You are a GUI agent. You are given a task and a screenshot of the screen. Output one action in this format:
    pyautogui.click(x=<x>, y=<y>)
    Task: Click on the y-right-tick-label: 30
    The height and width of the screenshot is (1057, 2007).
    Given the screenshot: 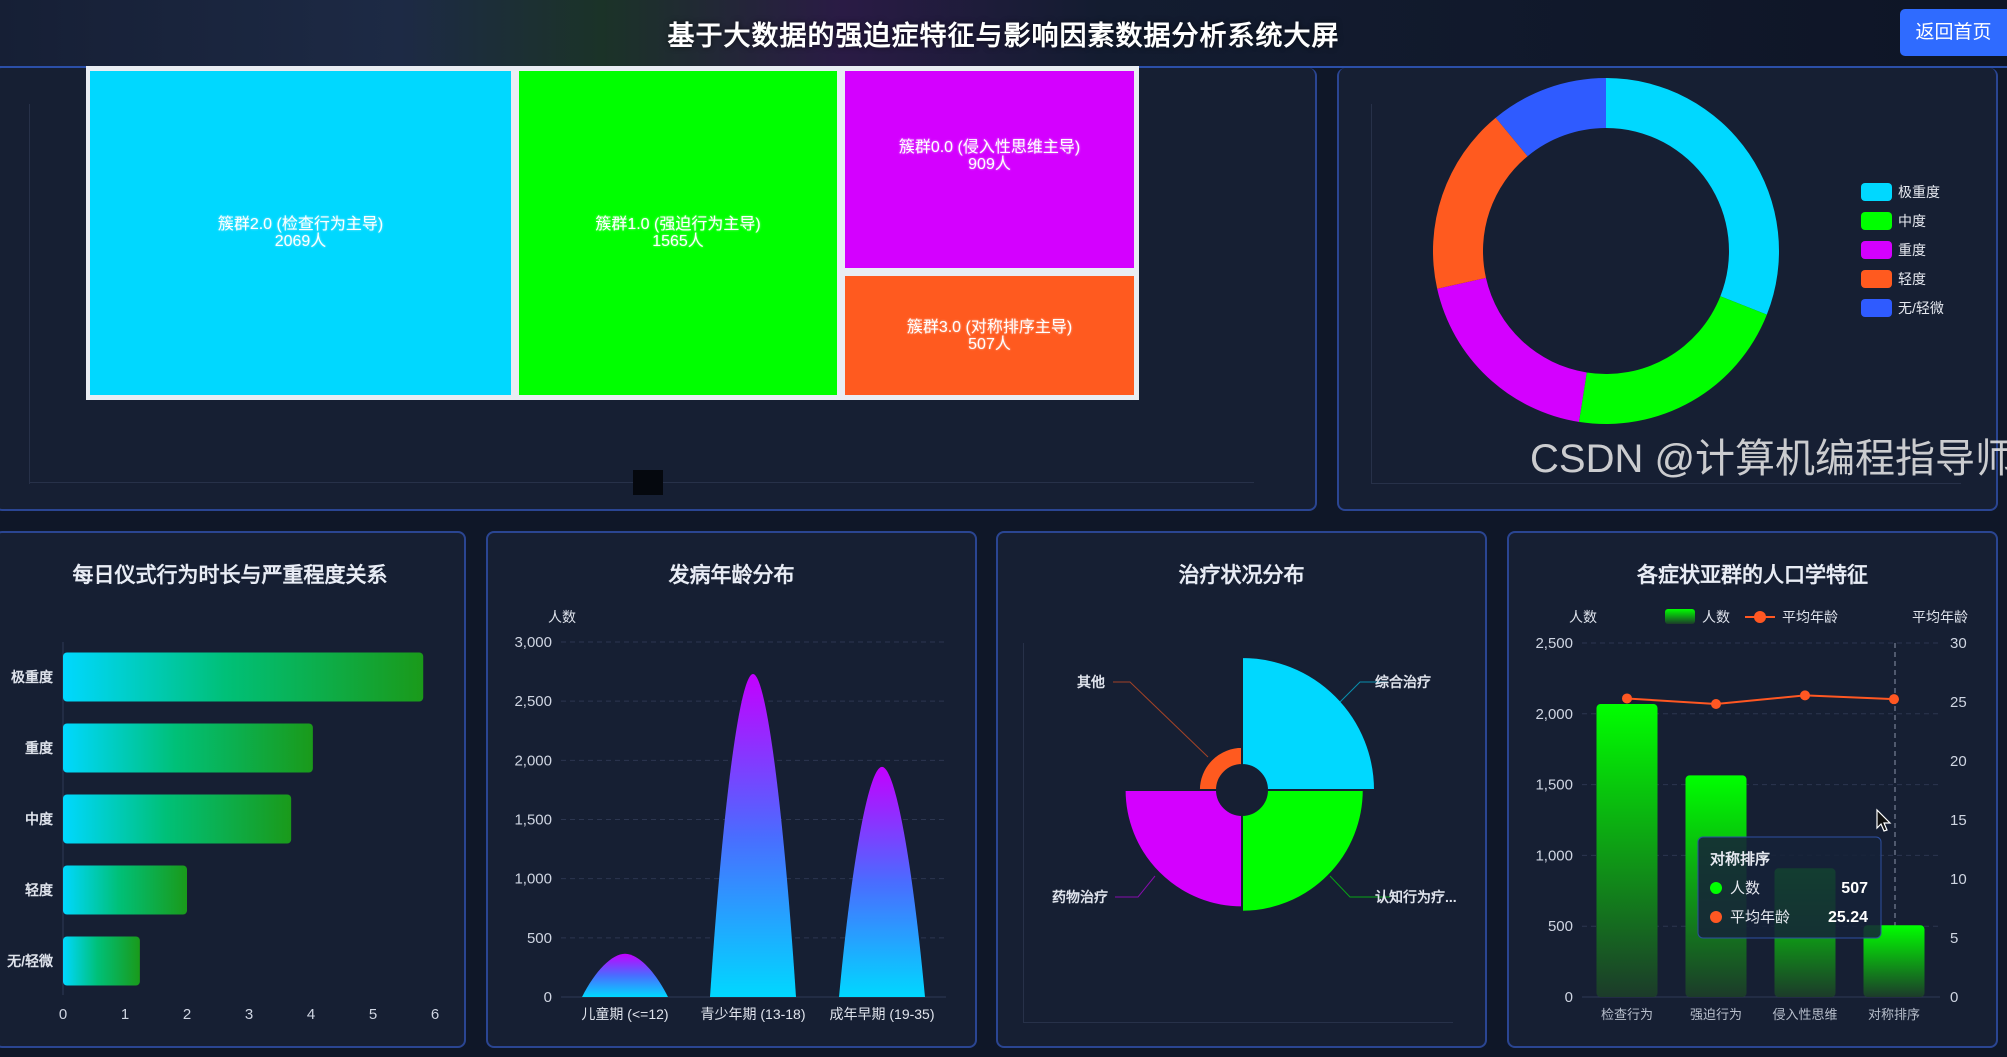 What is the action you would take?
    pyautogui.click(x=1958, y=643)
    